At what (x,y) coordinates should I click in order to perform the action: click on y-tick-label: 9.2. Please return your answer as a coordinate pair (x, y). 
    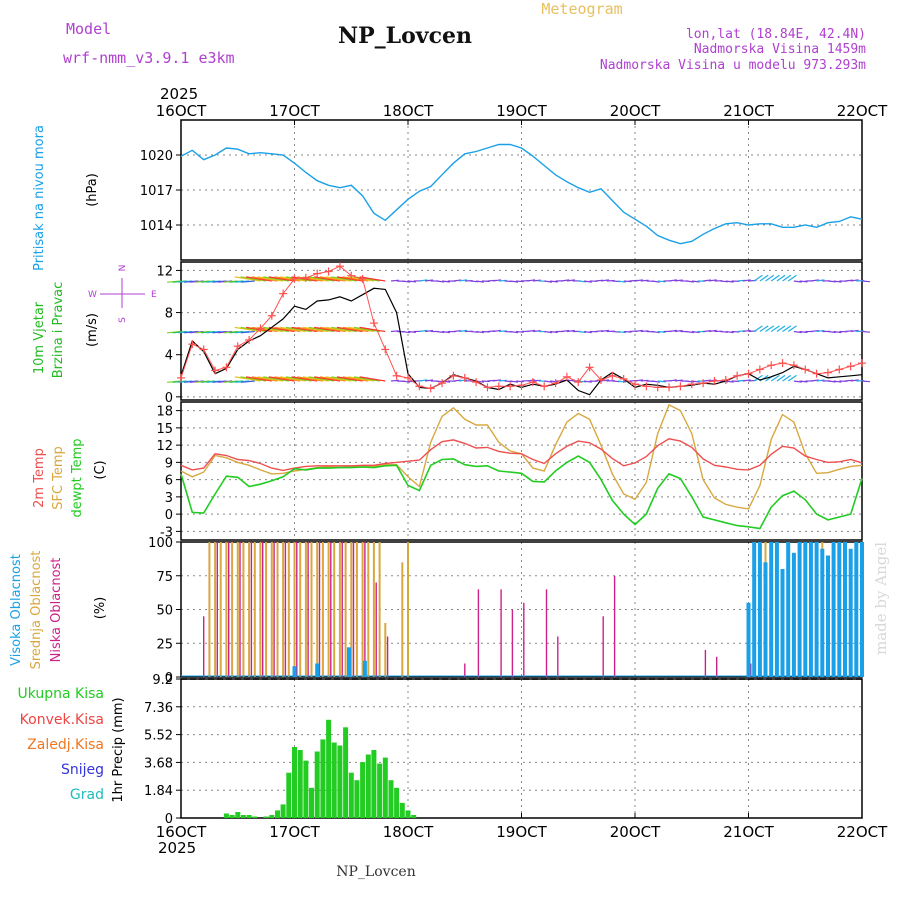
    Looking at the image, I should click on (162, 680).